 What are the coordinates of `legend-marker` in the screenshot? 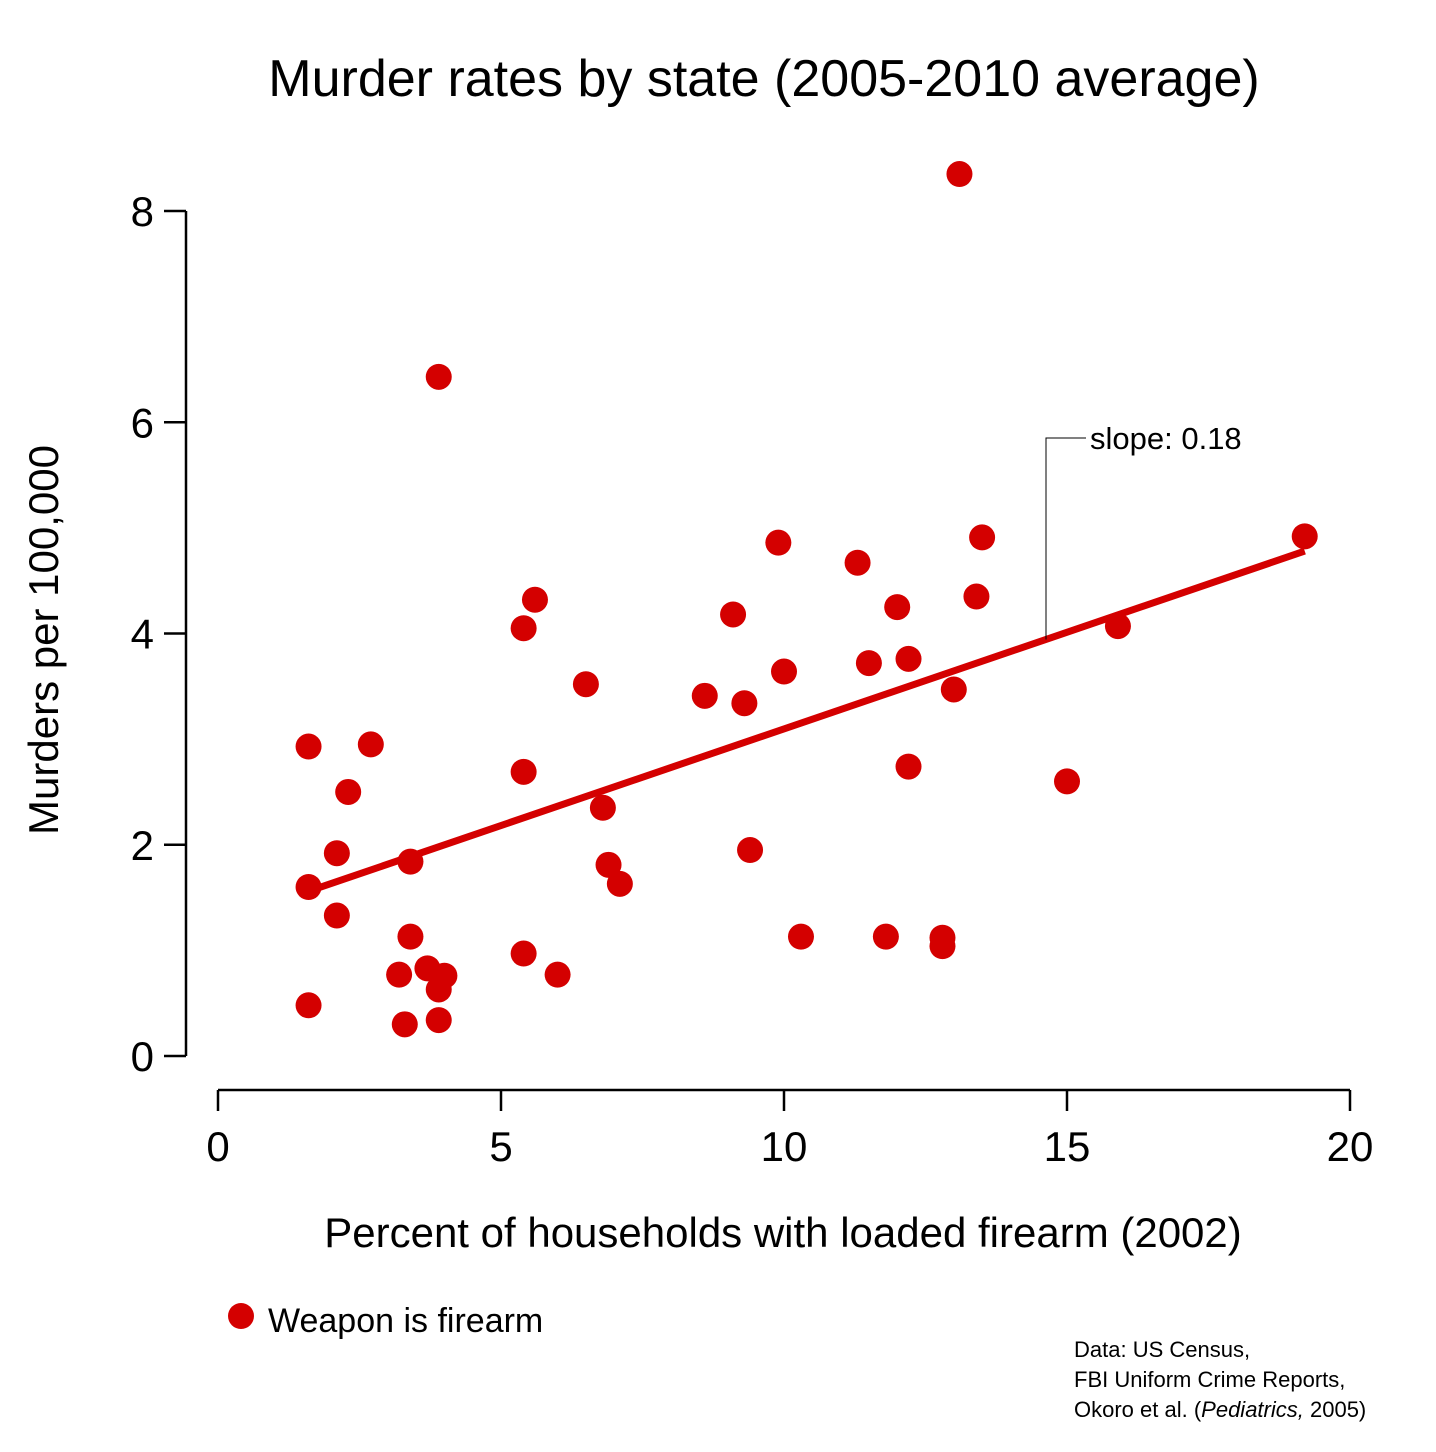 It's located at (241, 1316).